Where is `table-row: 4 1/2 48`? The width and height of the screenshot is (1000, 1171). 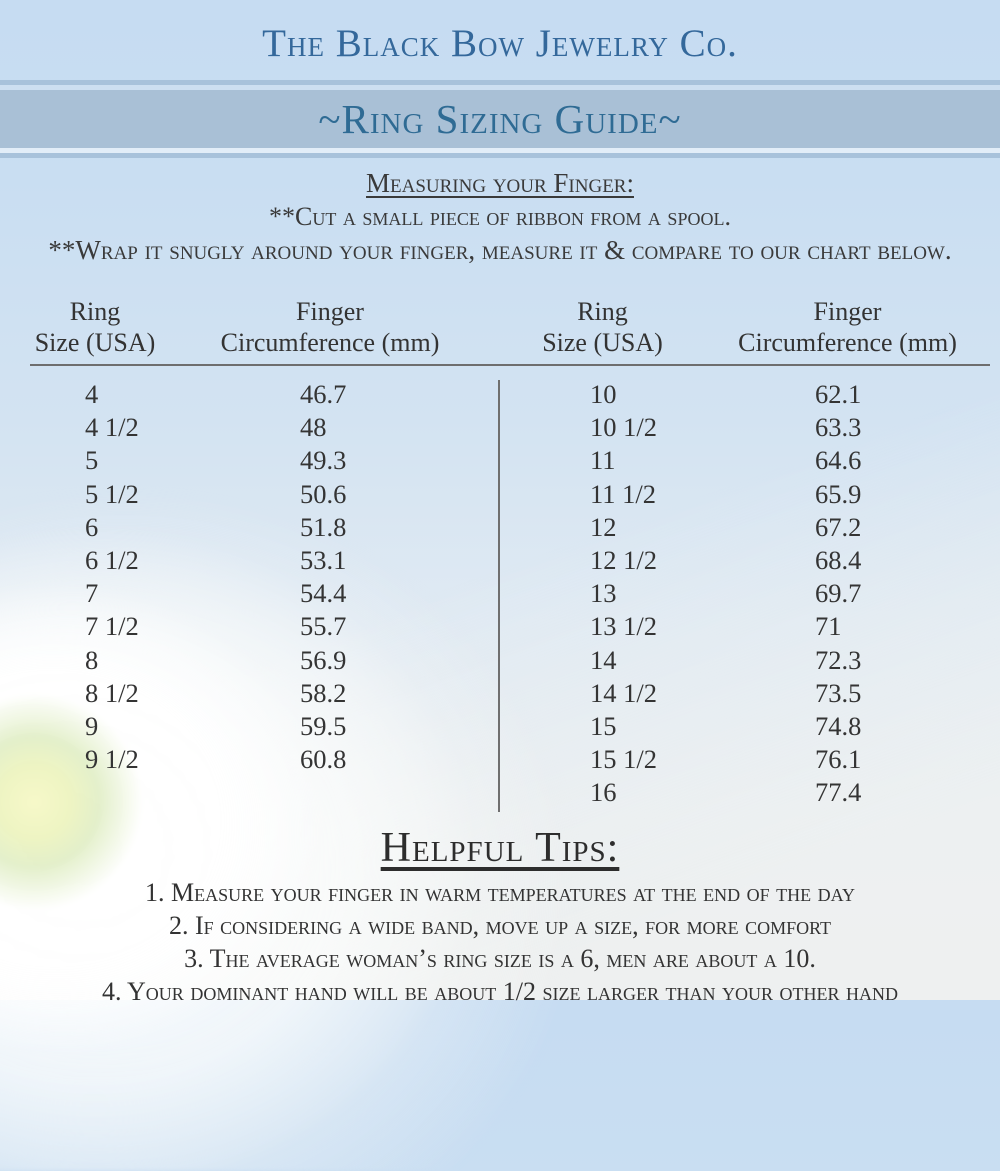 table-row: 4 1/2 48 is located at coordinates (264, 427).